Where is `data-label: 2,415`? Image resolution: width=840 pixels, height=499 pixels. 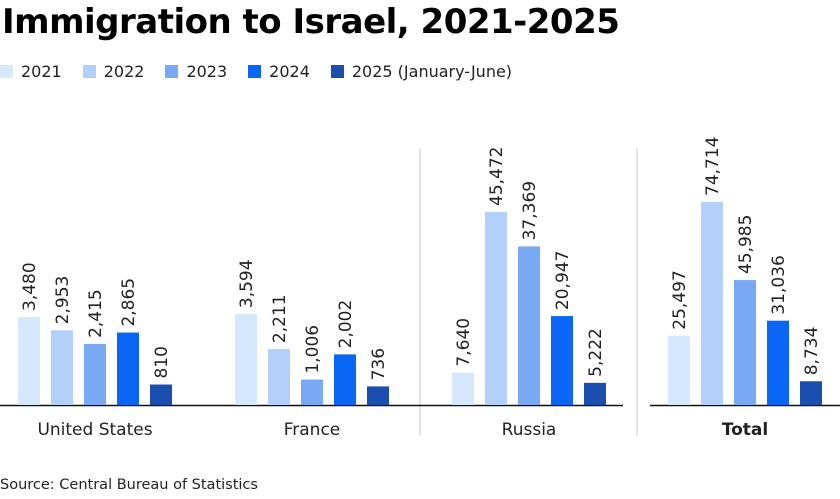 data-label: 2,415 is located at coordinates (96, 313).